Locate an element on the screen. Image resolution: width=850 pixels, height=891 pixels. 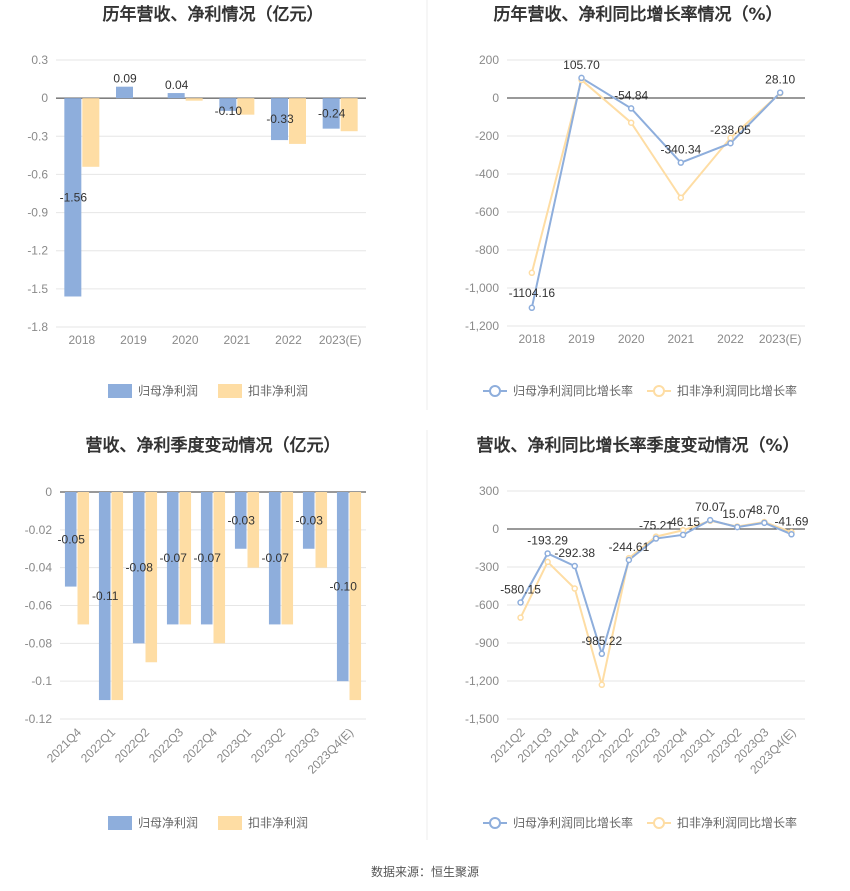
data-label: -75.21 is located at coordinates (656, 526).